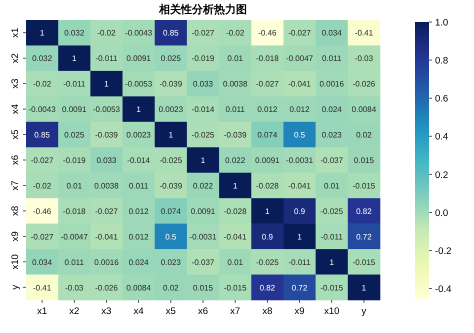  I want to click on data-label: 0.032, so click(74, 33).